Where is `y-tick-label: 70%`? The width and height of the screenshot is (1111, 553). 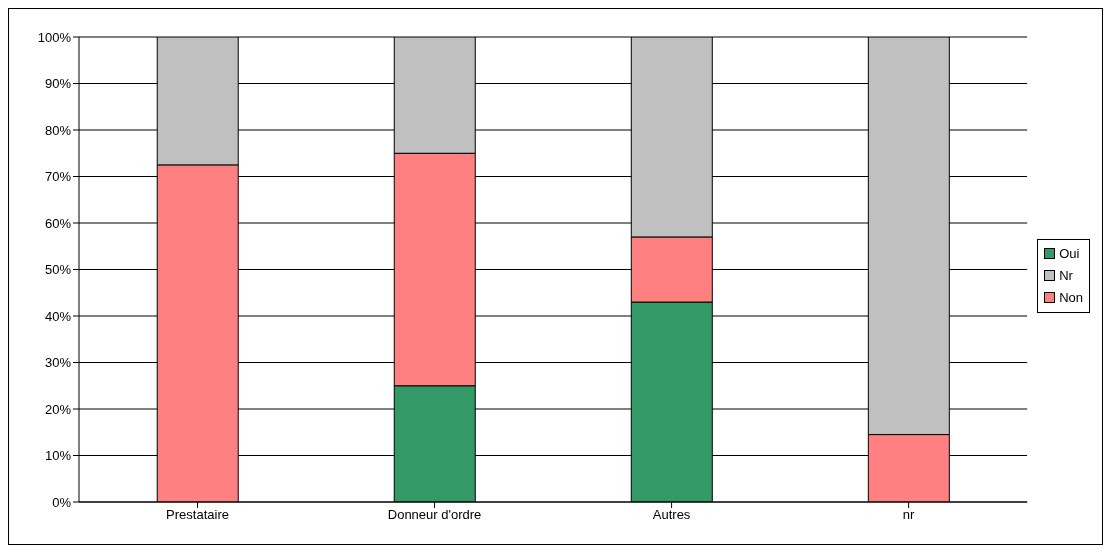 y-tick-label: 70% is located at coordinates (58, 177).